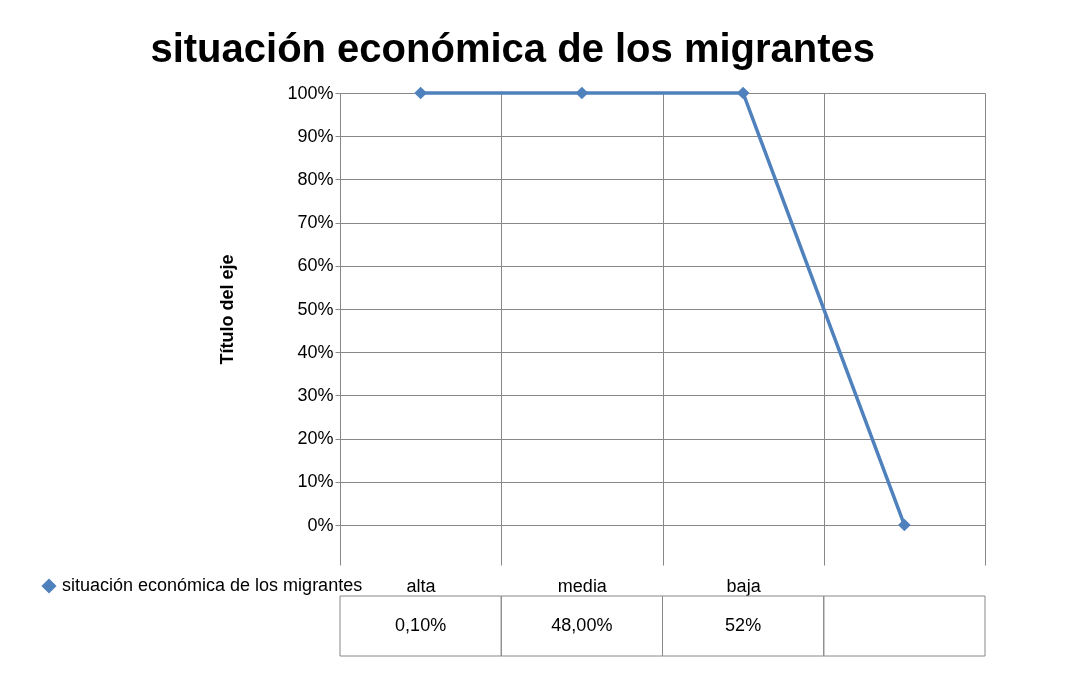 The width and height of the screenshot is (1083, 680). I want to click on y-tick-label: 90%, so click(315, 135).